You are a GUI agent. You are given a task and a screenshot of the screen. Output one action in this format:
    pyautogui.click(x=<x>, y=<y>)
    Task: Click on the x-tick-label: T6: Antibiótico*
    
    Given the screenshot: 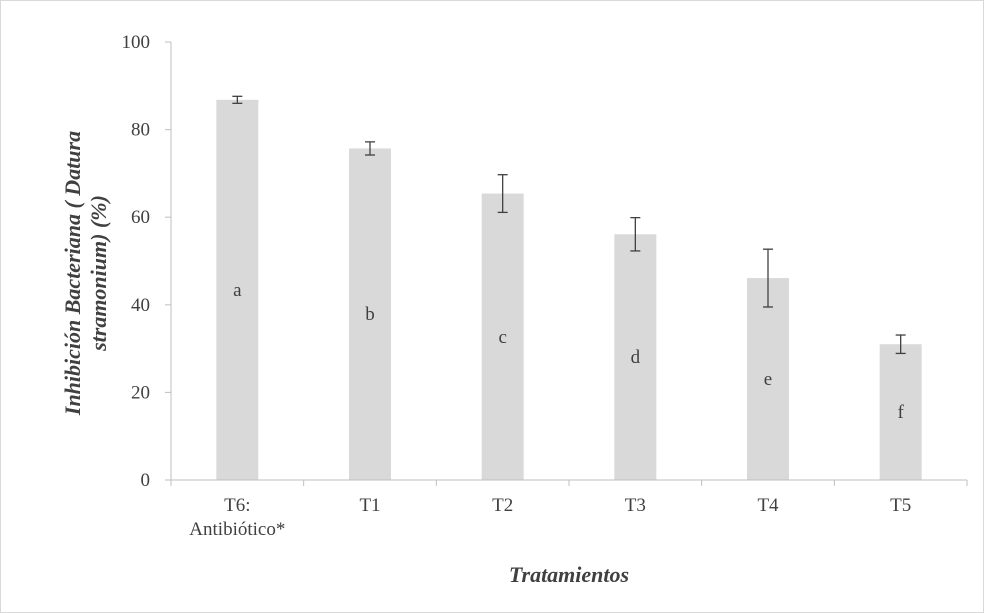 What is the action you would take?
    pyautogui.click(x=237, y=517)
    